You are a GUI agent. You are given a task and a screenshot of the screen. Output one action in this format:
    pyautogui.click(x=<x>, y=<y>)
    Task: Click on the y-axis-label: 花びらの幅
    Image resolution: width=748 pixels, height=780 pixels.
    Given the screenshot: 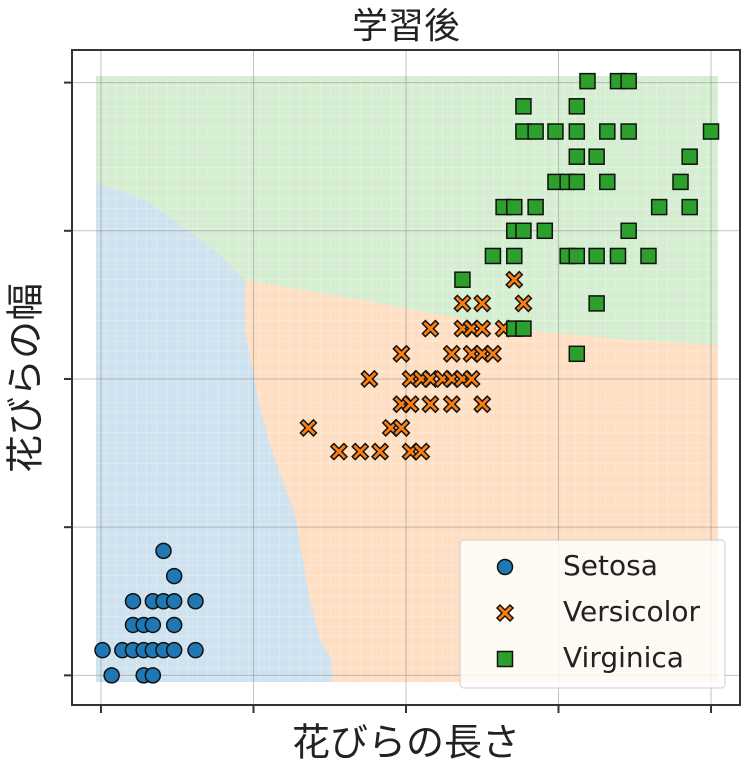 What is the action you would take?
    pyautogui.click(x=26, y=378)
    